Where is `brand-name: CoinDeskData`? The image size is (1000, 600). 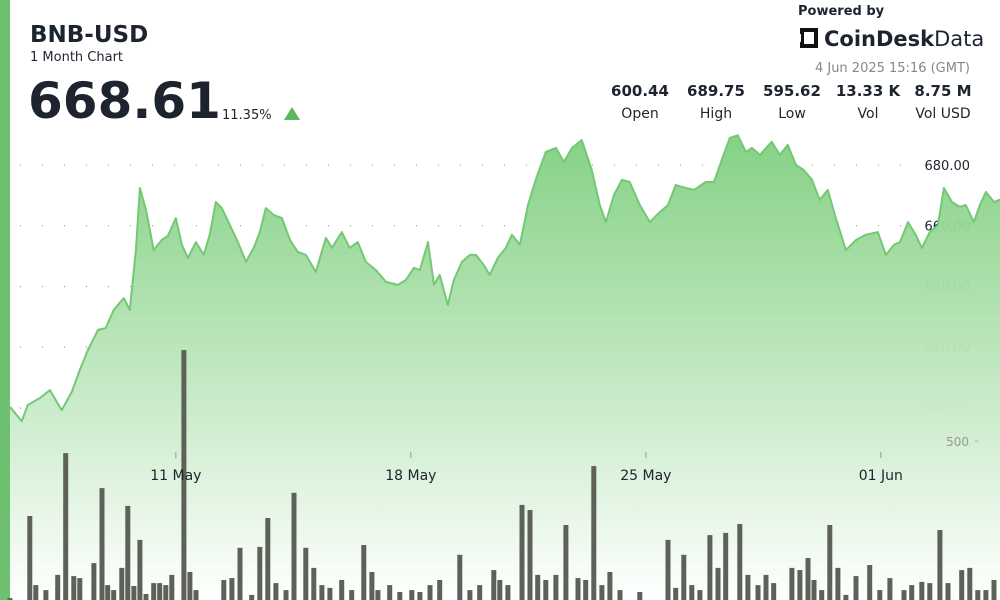
brand-name: CoinDeskData is located at coordinates (904, 39).